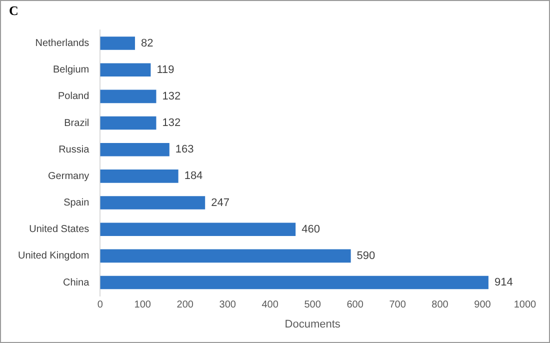 Image resolution: width=550 pixels, height=343 pixels. I want to click on data-label: 247, so click(220, 202).